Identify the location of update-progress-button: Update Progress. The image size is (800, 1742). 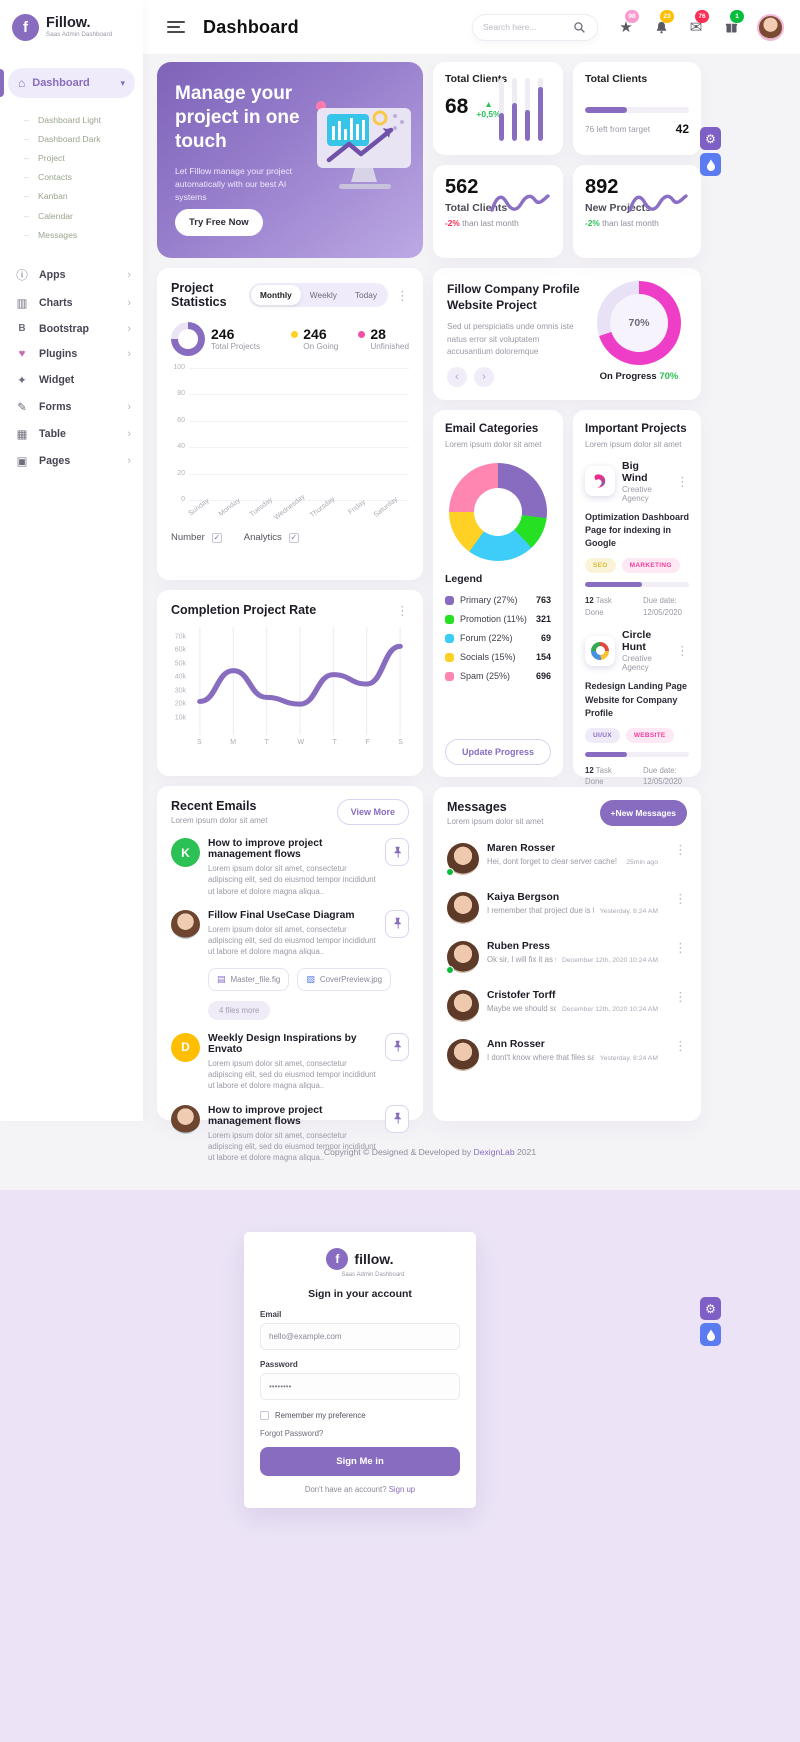
(498, 752).